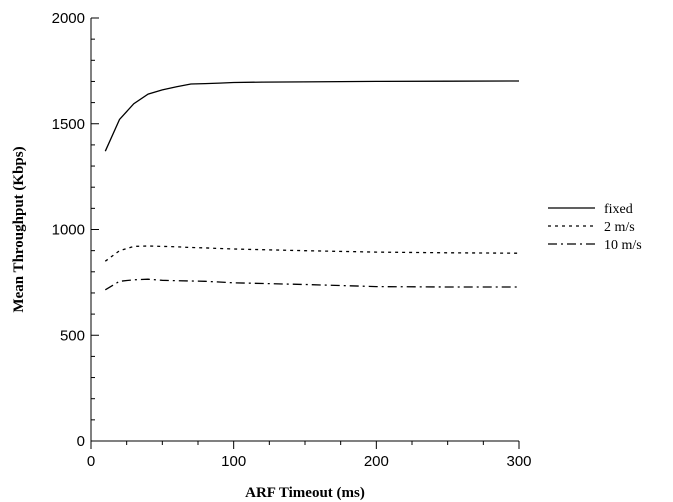 The height and width of the screenshot is (502, 673). What do you see at coordinates (619, 227) in the screenshot?
I see `legend-label: 2 m/s` at bounding box center [619, 227].